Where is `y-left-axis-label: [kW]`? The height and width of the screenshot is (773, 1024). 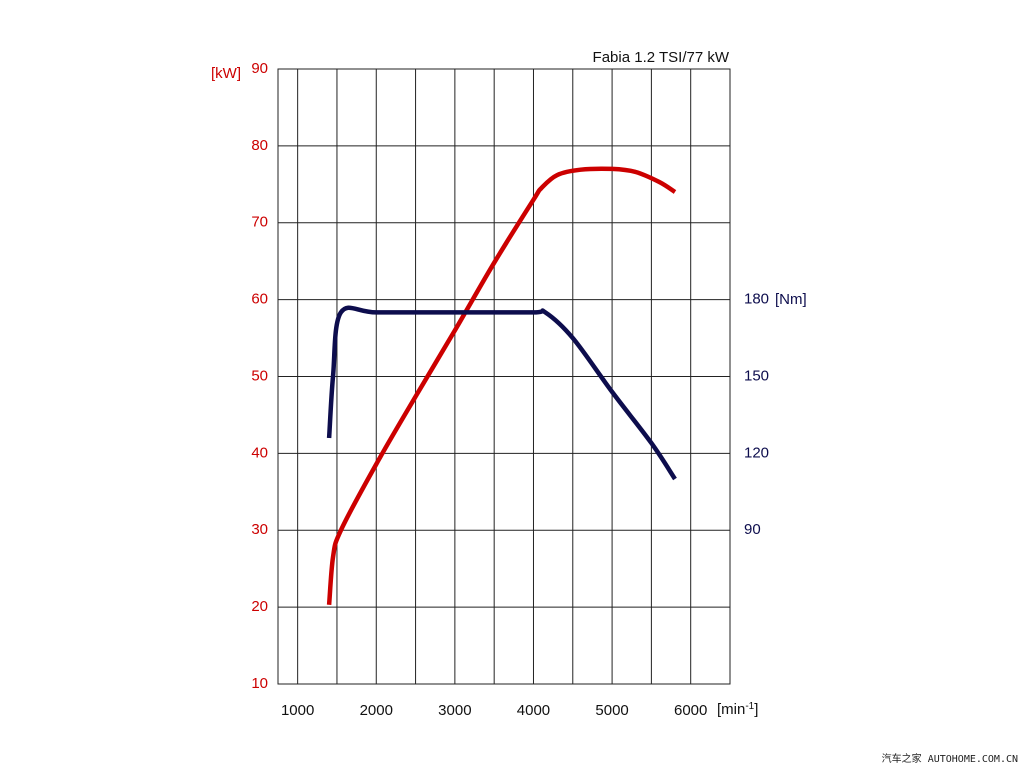
y-left-axis-label: [kW] is located at coordinates (226, 73).